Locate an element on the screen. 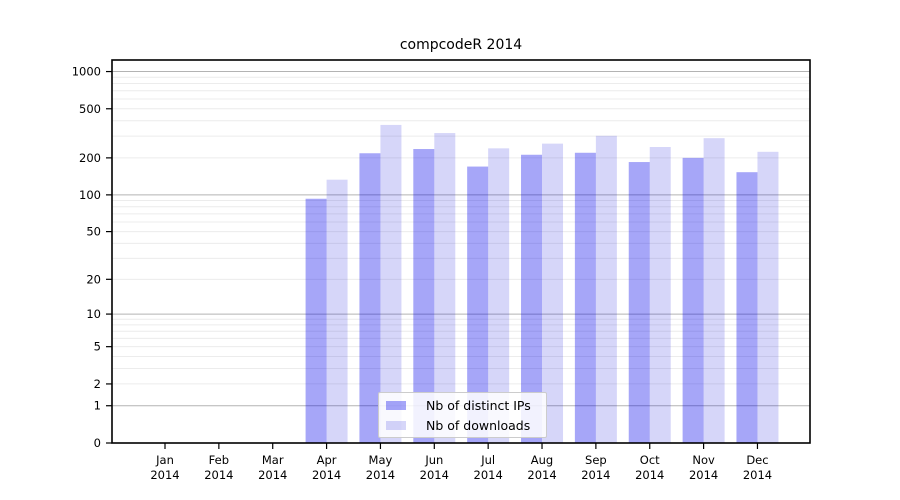 This screenshot has height=500, width=900. x-tick-label-mar: Mar is located at coordinates (273, 460).